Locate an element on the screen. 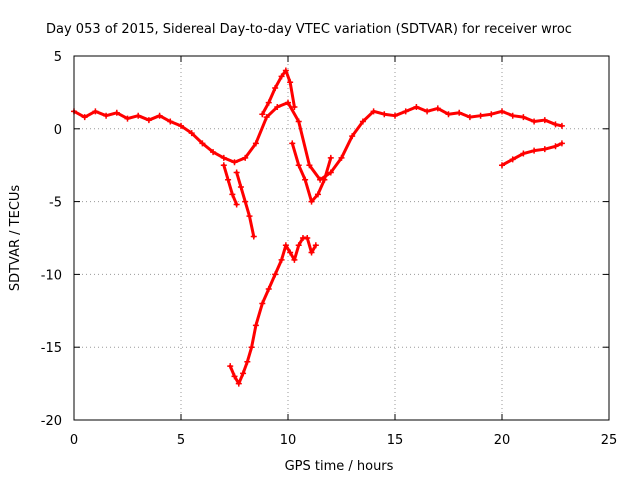 The height and width of the screenshot is (480, 640). series-deep-branch is located at coordinates (273, 311).